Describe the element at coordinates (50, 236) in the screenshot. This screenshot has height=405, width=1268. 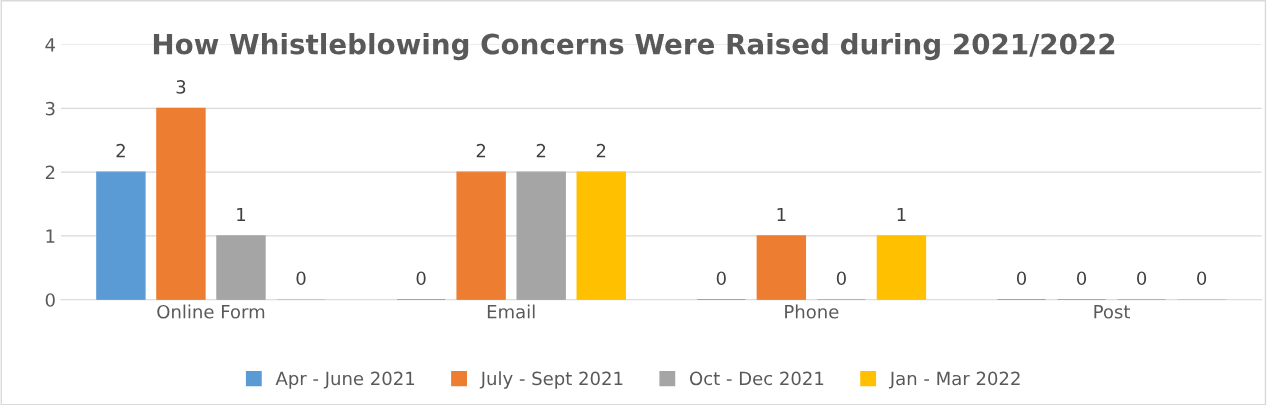
I see `y-tick-label: 1` at that location.